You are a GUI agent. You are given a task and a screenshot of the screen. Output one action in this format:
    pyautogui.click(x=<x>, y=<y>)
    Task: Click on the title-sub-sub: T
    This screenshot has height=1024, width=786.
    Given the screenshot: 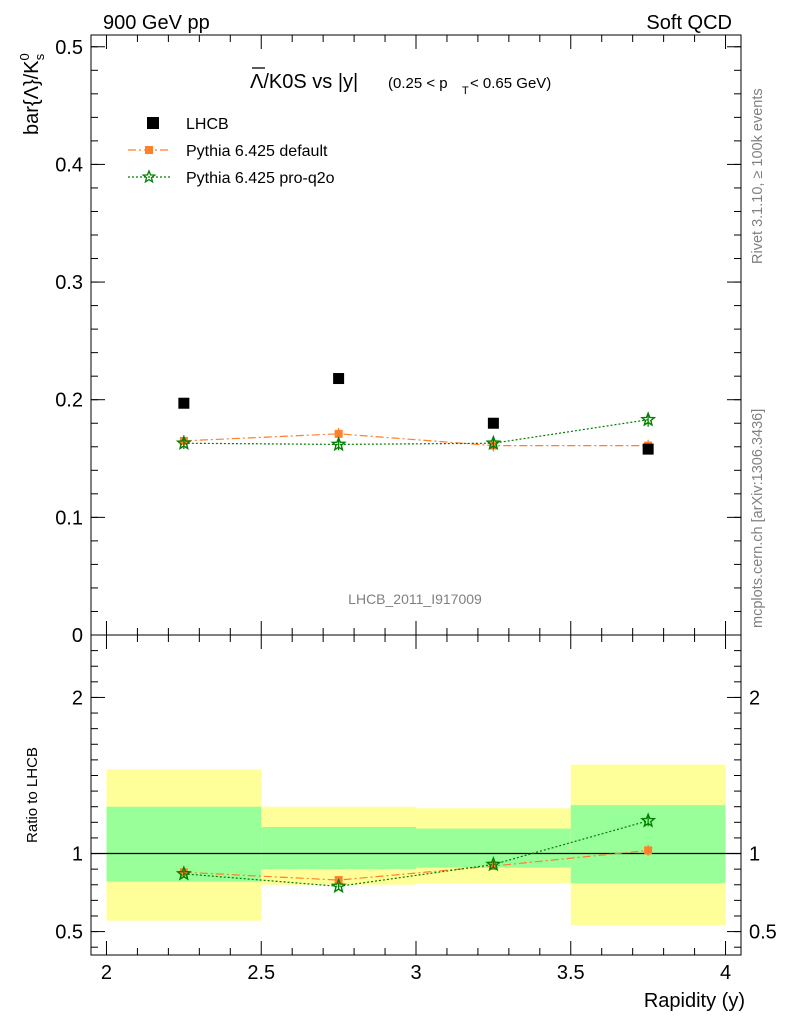 What is the action you would take?
    pyautogui.click(x=465, y=91)
    